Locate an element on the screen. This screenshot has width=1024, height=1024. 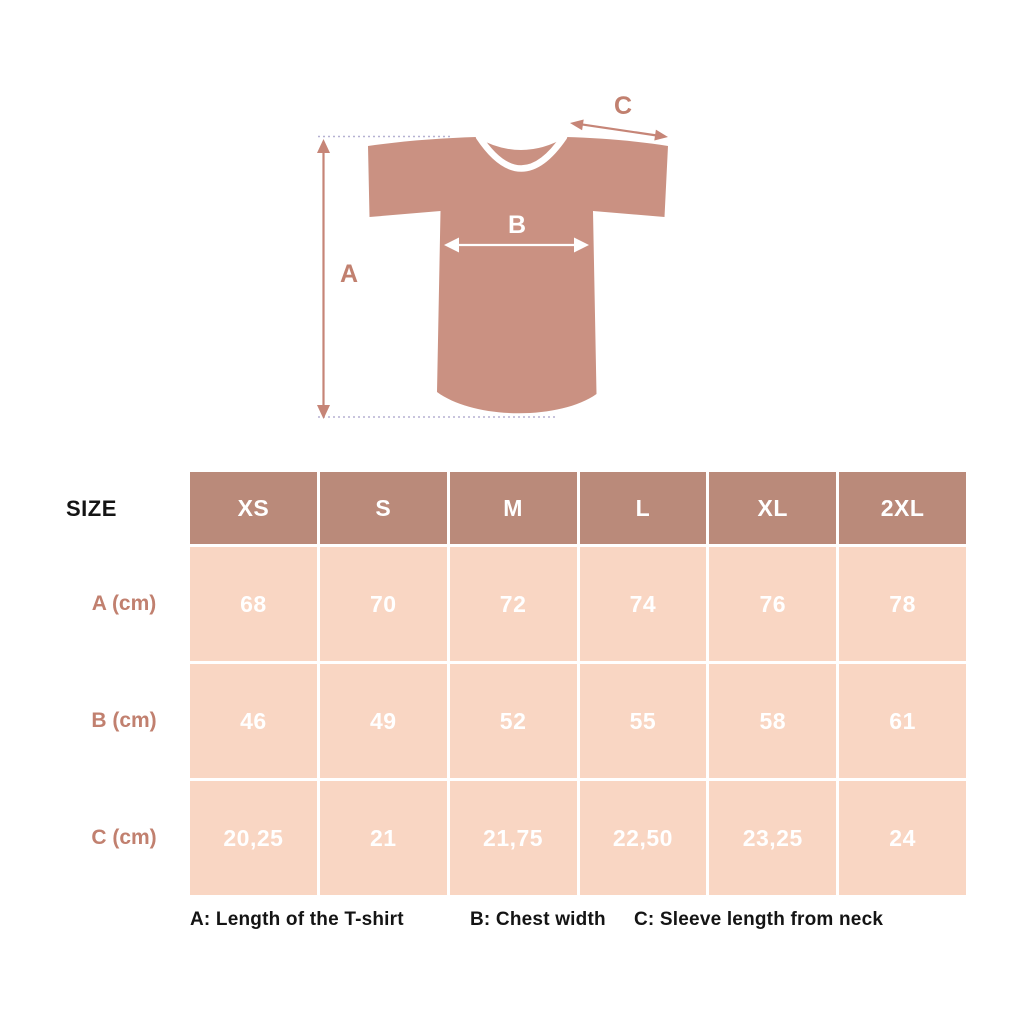
measure-arrow-a is located at coordinates (323, 279).